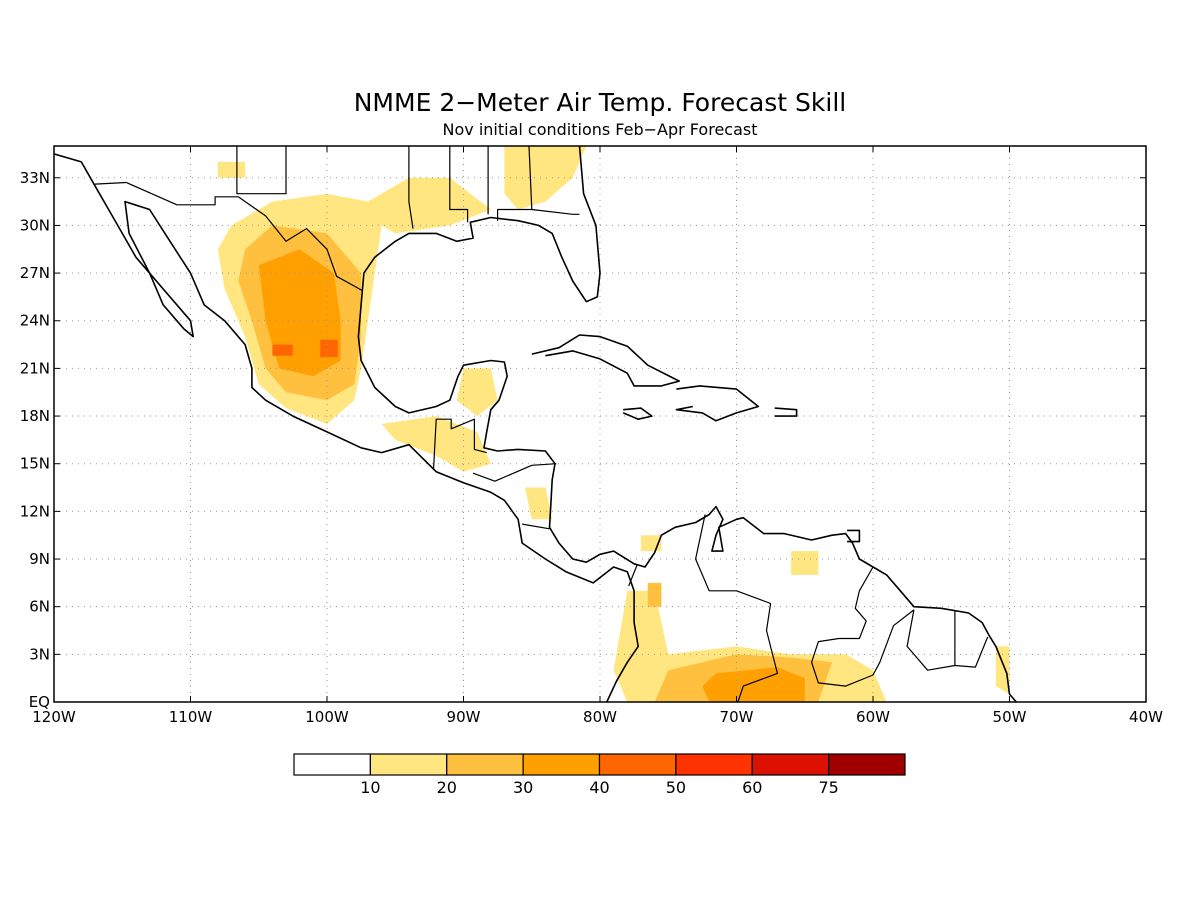 The height and width of the screenshot is (900, 1200). What do you see at coordinates (35, 225) in the screenshot?
I see `lat-label-30N: 30N` at bounding box center [35, 225].